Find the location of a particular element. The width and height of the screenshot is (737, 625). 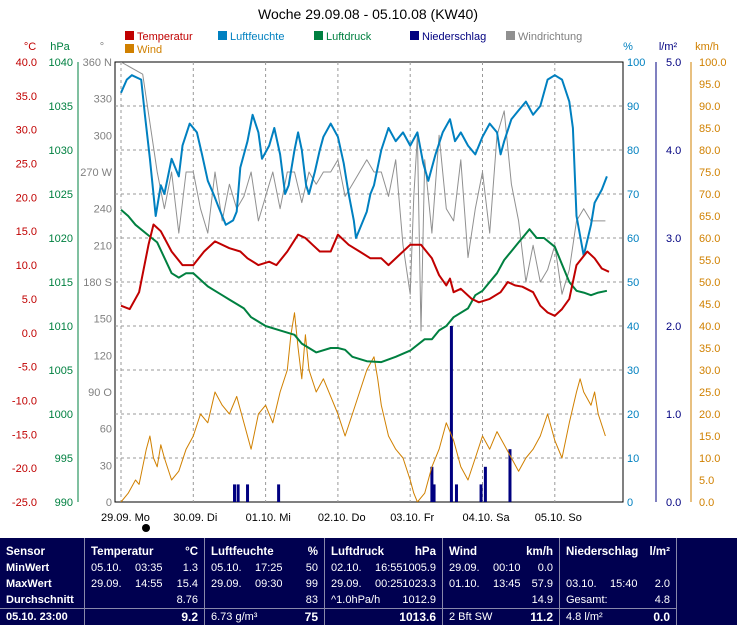

tick-label-hum: 80 is located at coordinates (633, 151).